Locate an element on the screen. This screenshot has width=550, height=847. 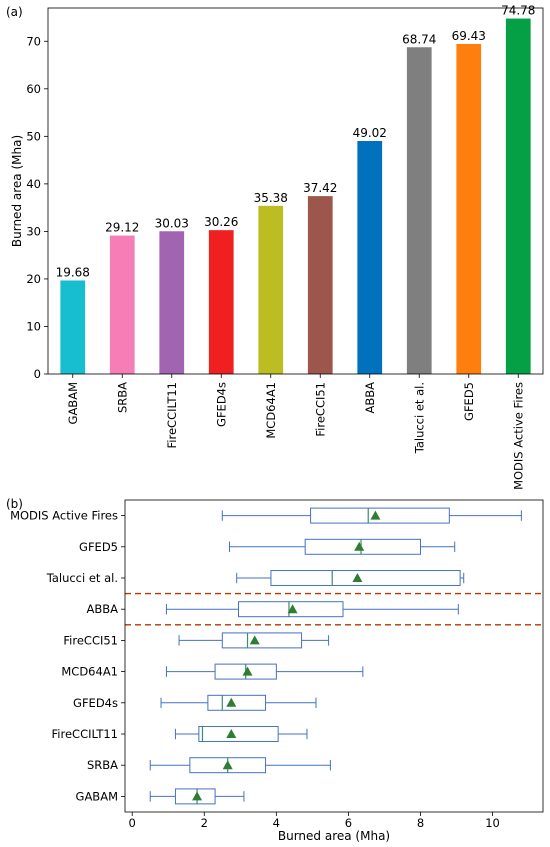
x-tick-label: 0 is located at coordinates (132, 823).